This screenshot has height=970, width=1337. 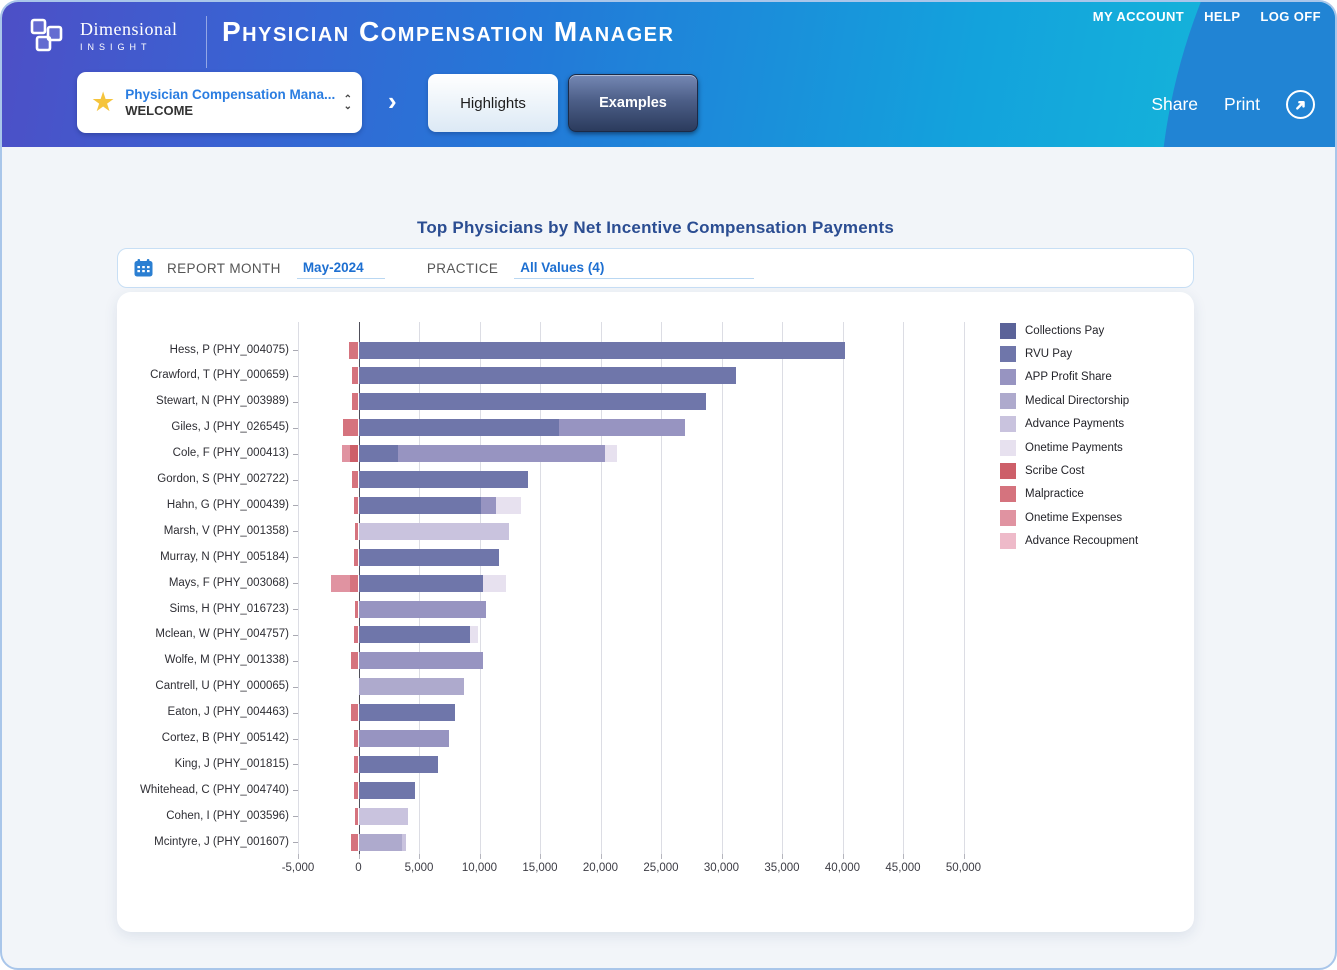 I want to click on log-off-link: LOG OFF, so click(x=1290, y=16).